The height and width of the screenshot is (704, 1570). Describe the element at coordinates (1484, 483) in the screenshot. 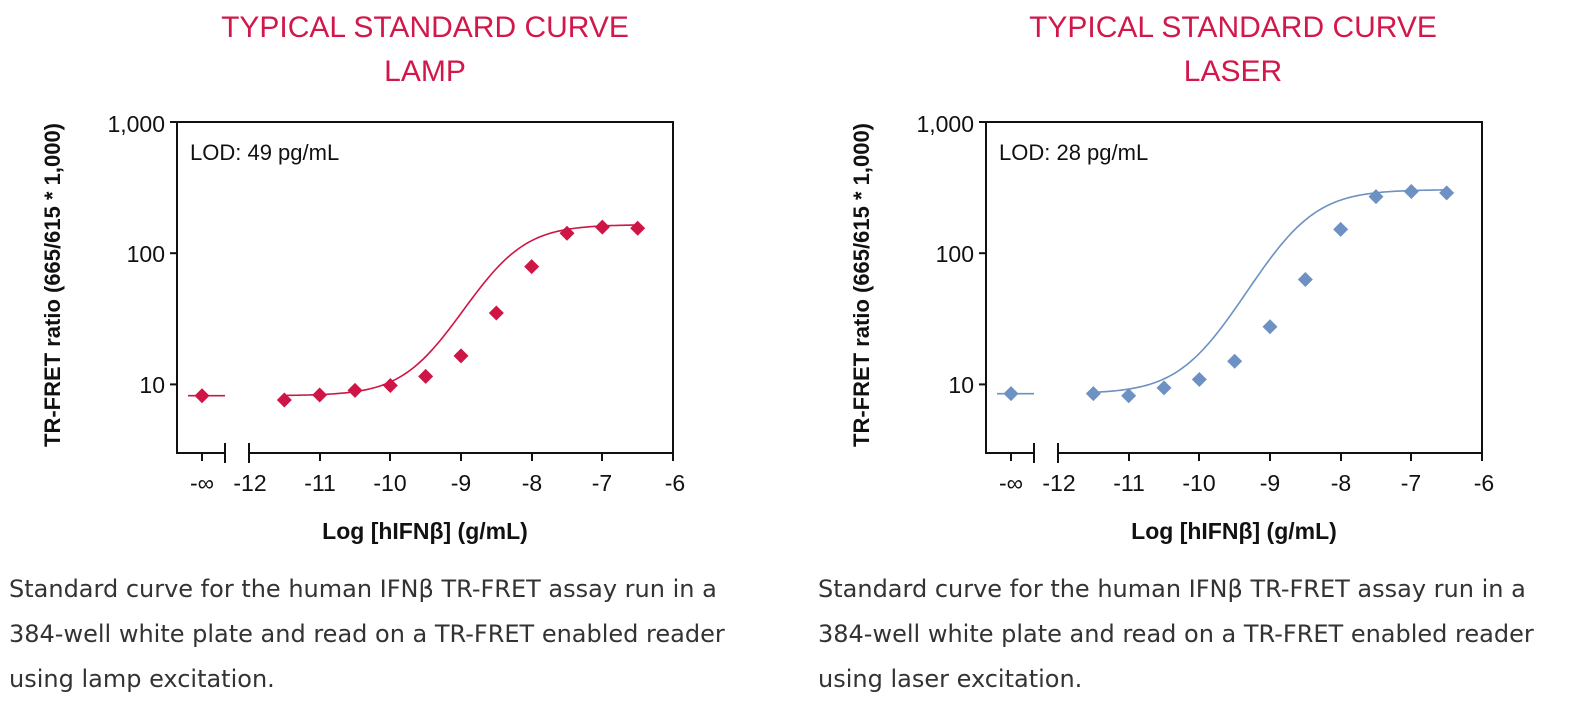

I see `chart-laser-x-tick-label: -6` at that location.